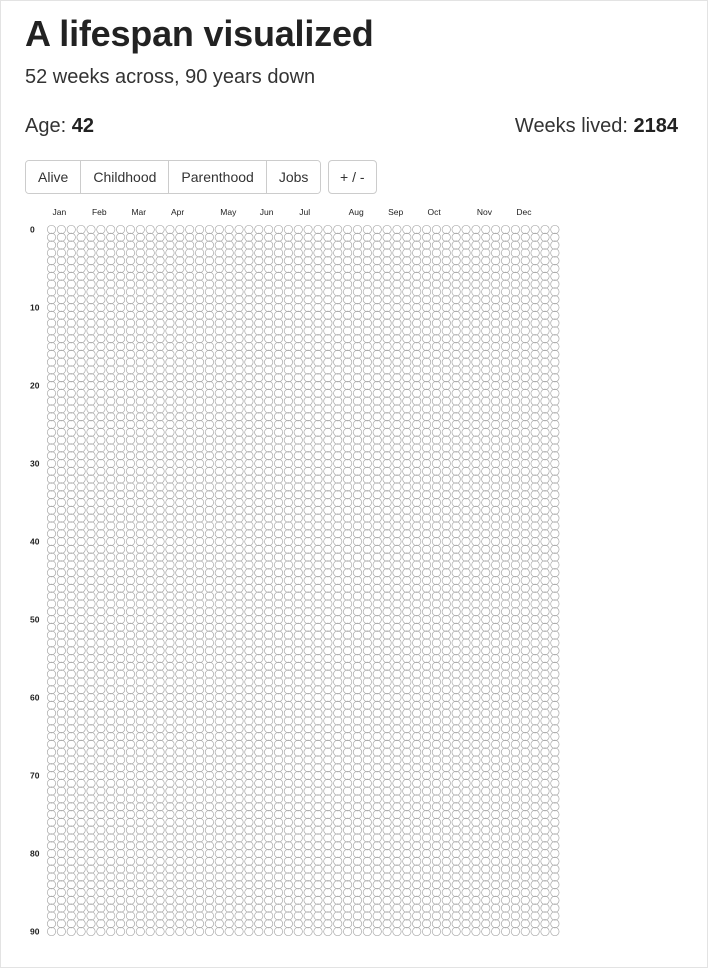 The width and height of the screenshot is (708, 968). What do you see at coordinates (125, 177) in the screenshot?
I see `childhood-button: Childhood` at bounding box center [125, 177].